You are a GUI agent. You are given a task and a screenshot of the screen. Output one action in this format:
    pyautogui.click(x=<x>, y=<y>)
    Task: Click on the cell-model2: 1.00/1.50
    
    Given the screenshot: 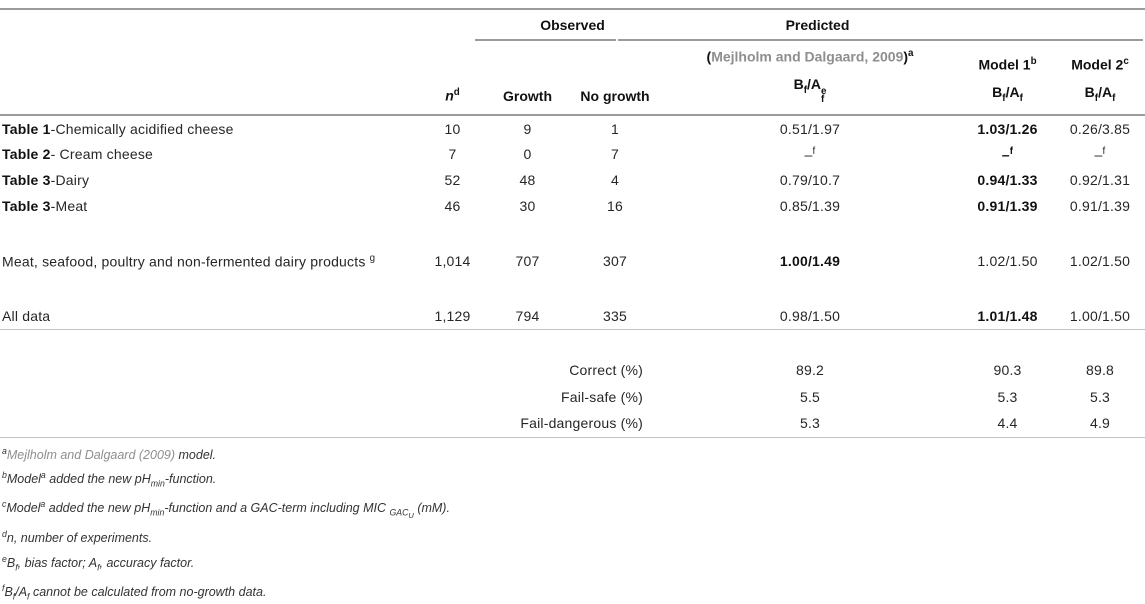 What is the action you would take?
    pyautogui.click(x=1100, y=315)
    